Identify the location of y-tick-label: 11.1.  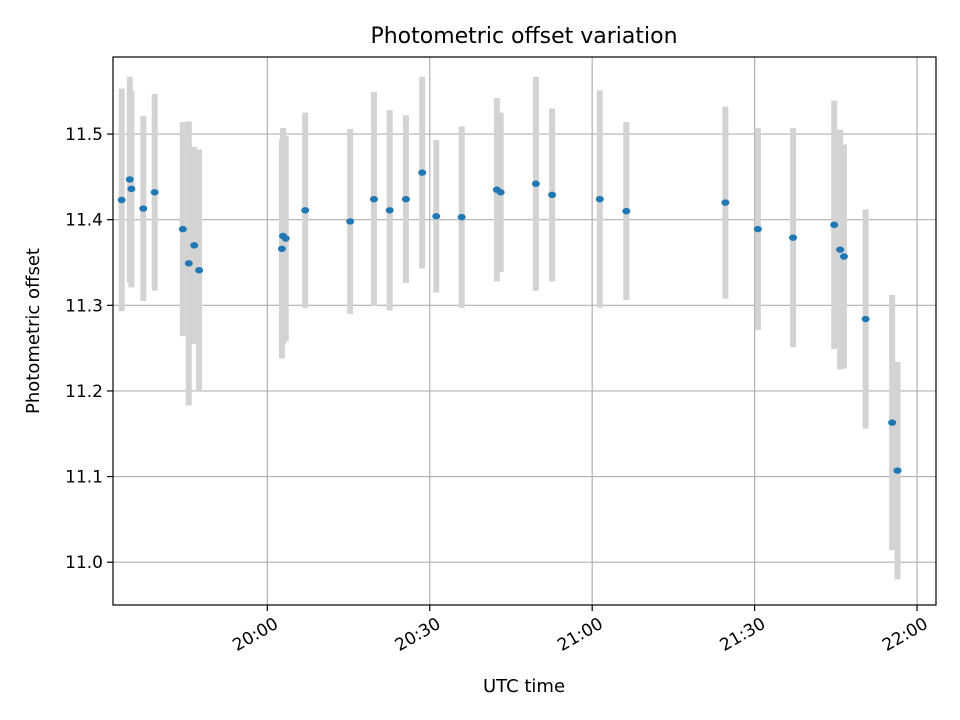
(84, 478).